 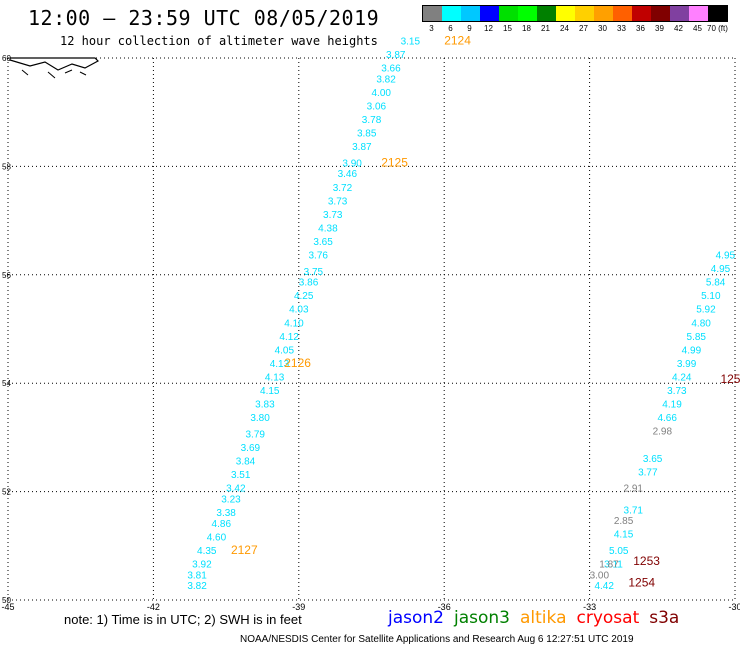 I want to click on lat-tick-label: 50, so click(x=6, y=600).